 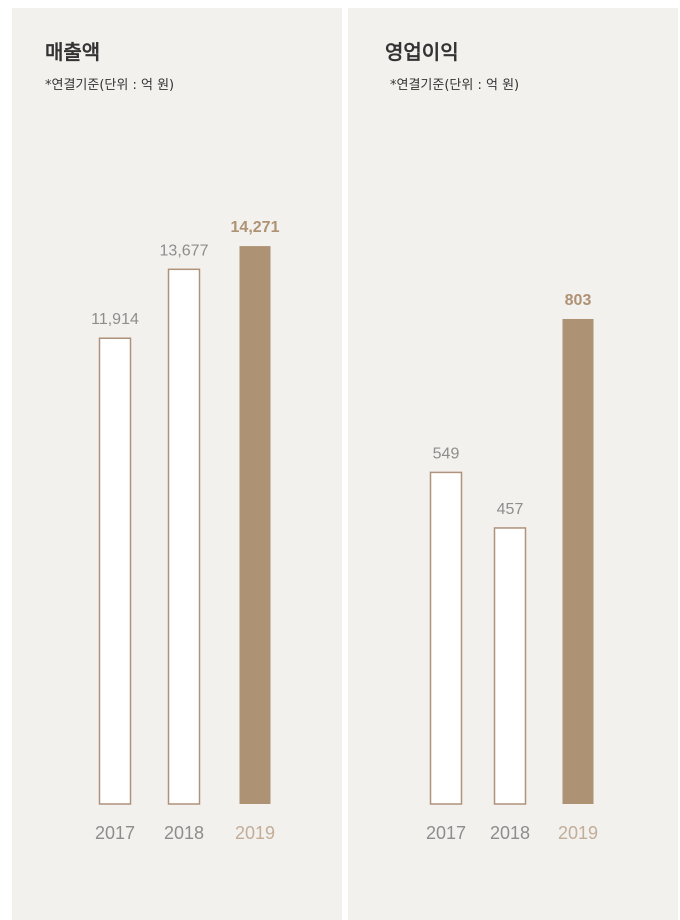 What do you see at coordinates (184, 250) in the screenshot?
I see `value-label-2018: 13,677` at bounding box center [184, 250].